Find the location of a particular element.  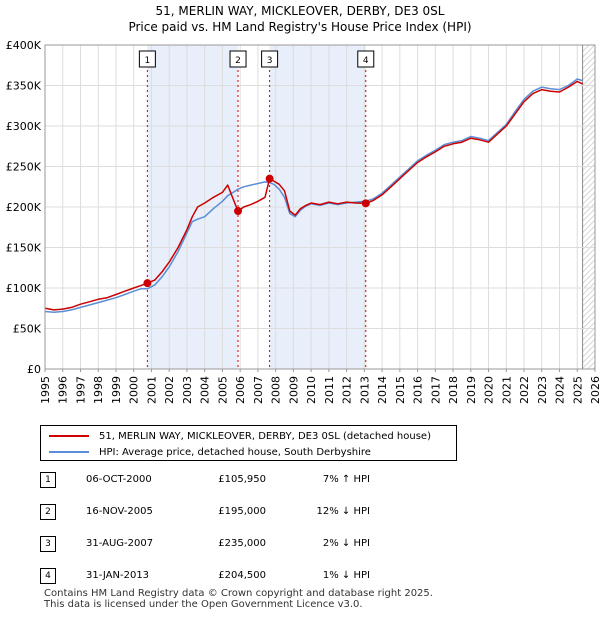

x-tick-label: 2011 is located at coordinates (329, 390).